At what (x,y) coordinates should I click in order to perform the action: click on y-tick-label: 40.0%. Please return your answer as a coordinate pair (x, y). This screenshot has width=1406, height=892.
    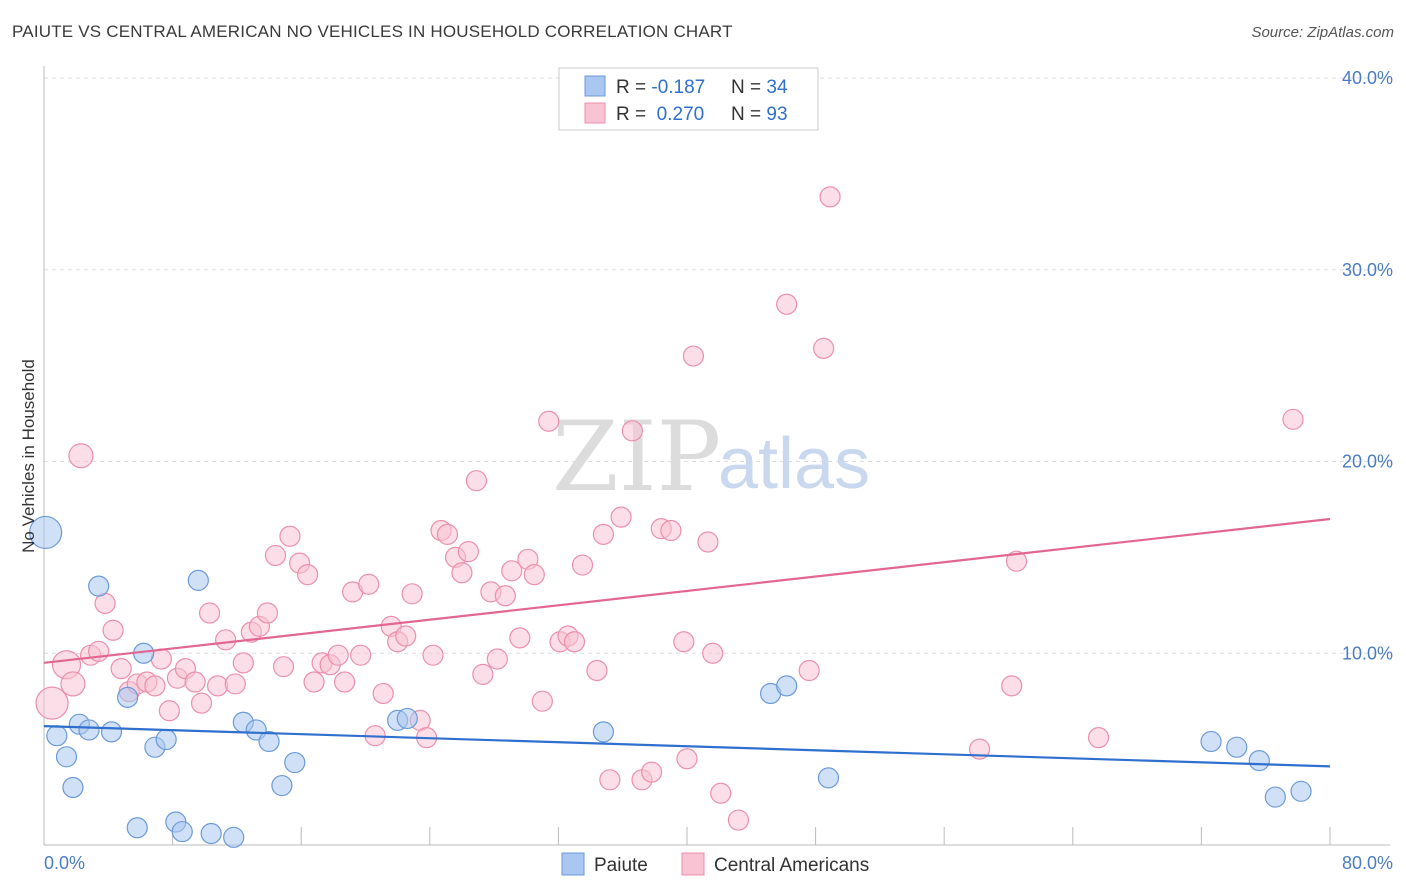
    Looking at the image, I should click on (1367, 78).